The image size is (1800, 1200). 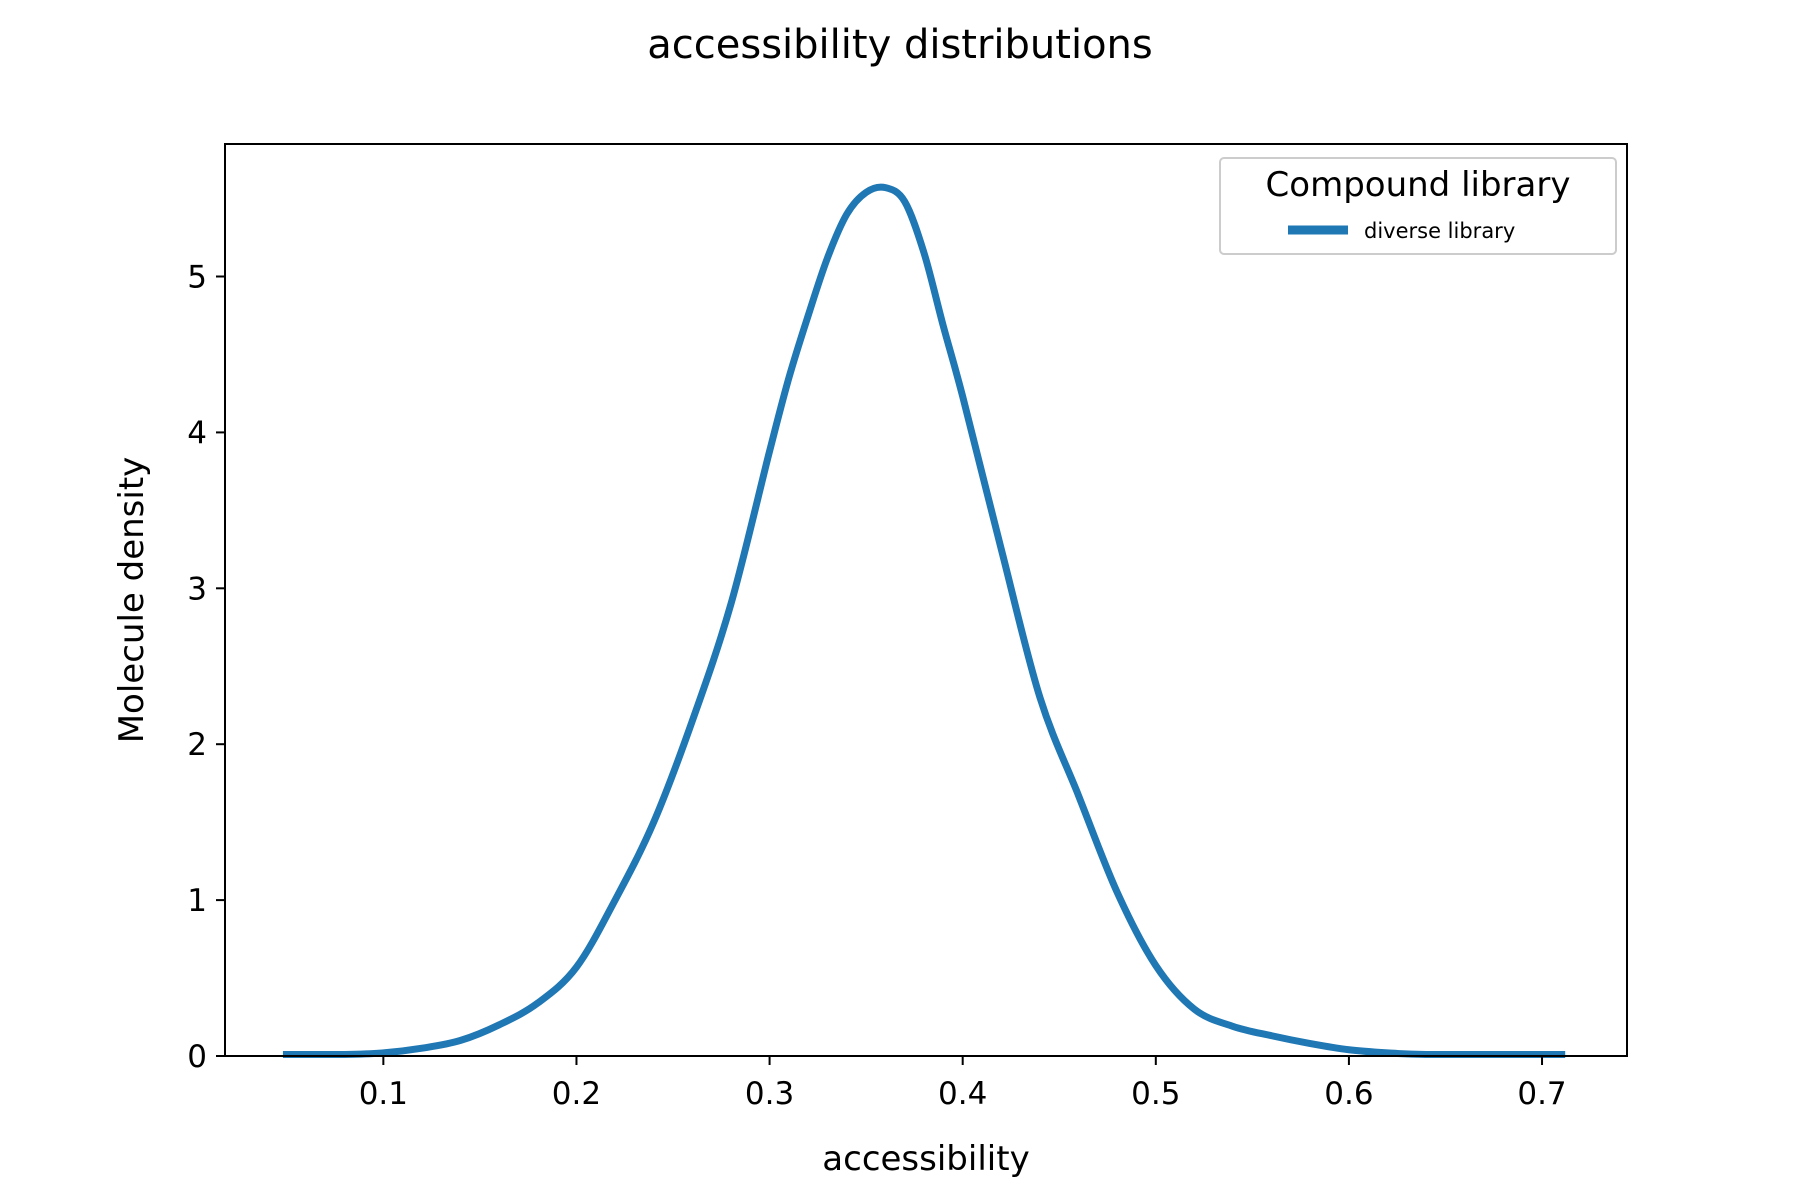 I want to click on y-axis: 0 1 2 3 4 5, so click(x=206, y=667).